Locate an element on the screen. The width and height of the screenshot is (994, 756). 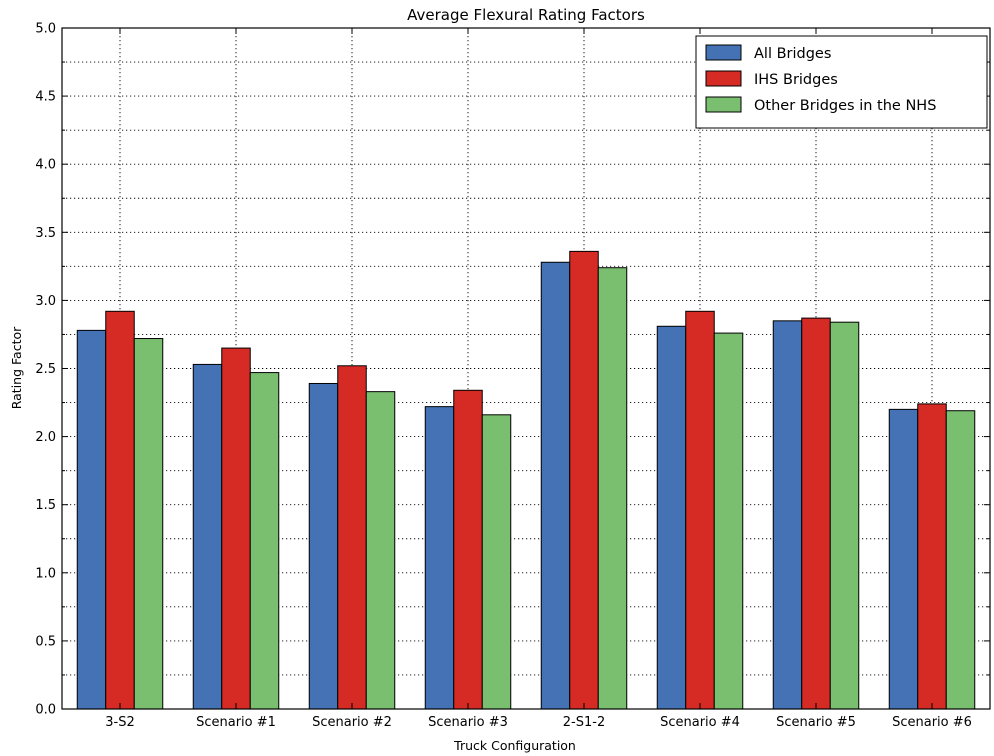
x-axis-label: Truck Configuration is located at coordinates (514, 745).